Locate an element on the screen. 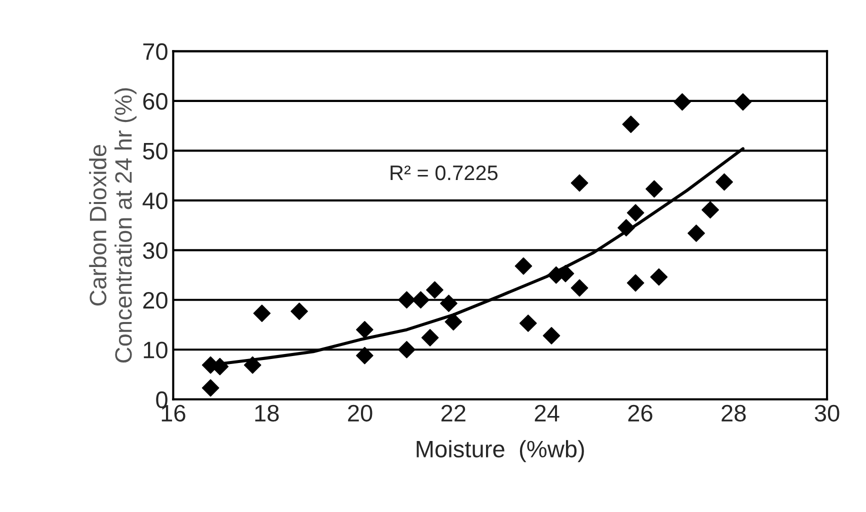  x-tick-label: 28 is located at coordinates (734, 413).